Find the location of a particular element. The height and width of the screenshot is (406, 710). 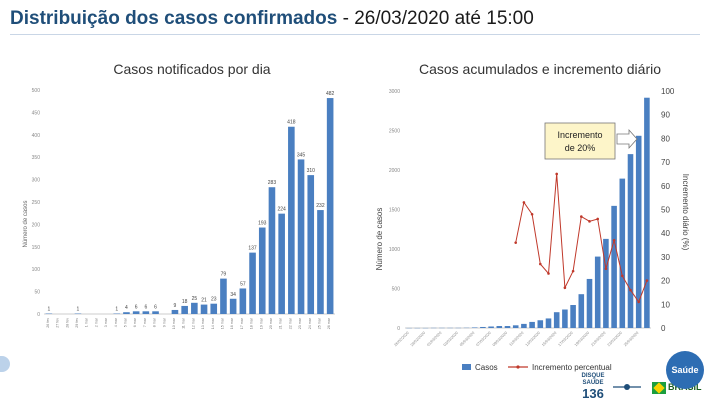

chart1-x-tick-label: 29 fev is located at coordinates (77, 323).